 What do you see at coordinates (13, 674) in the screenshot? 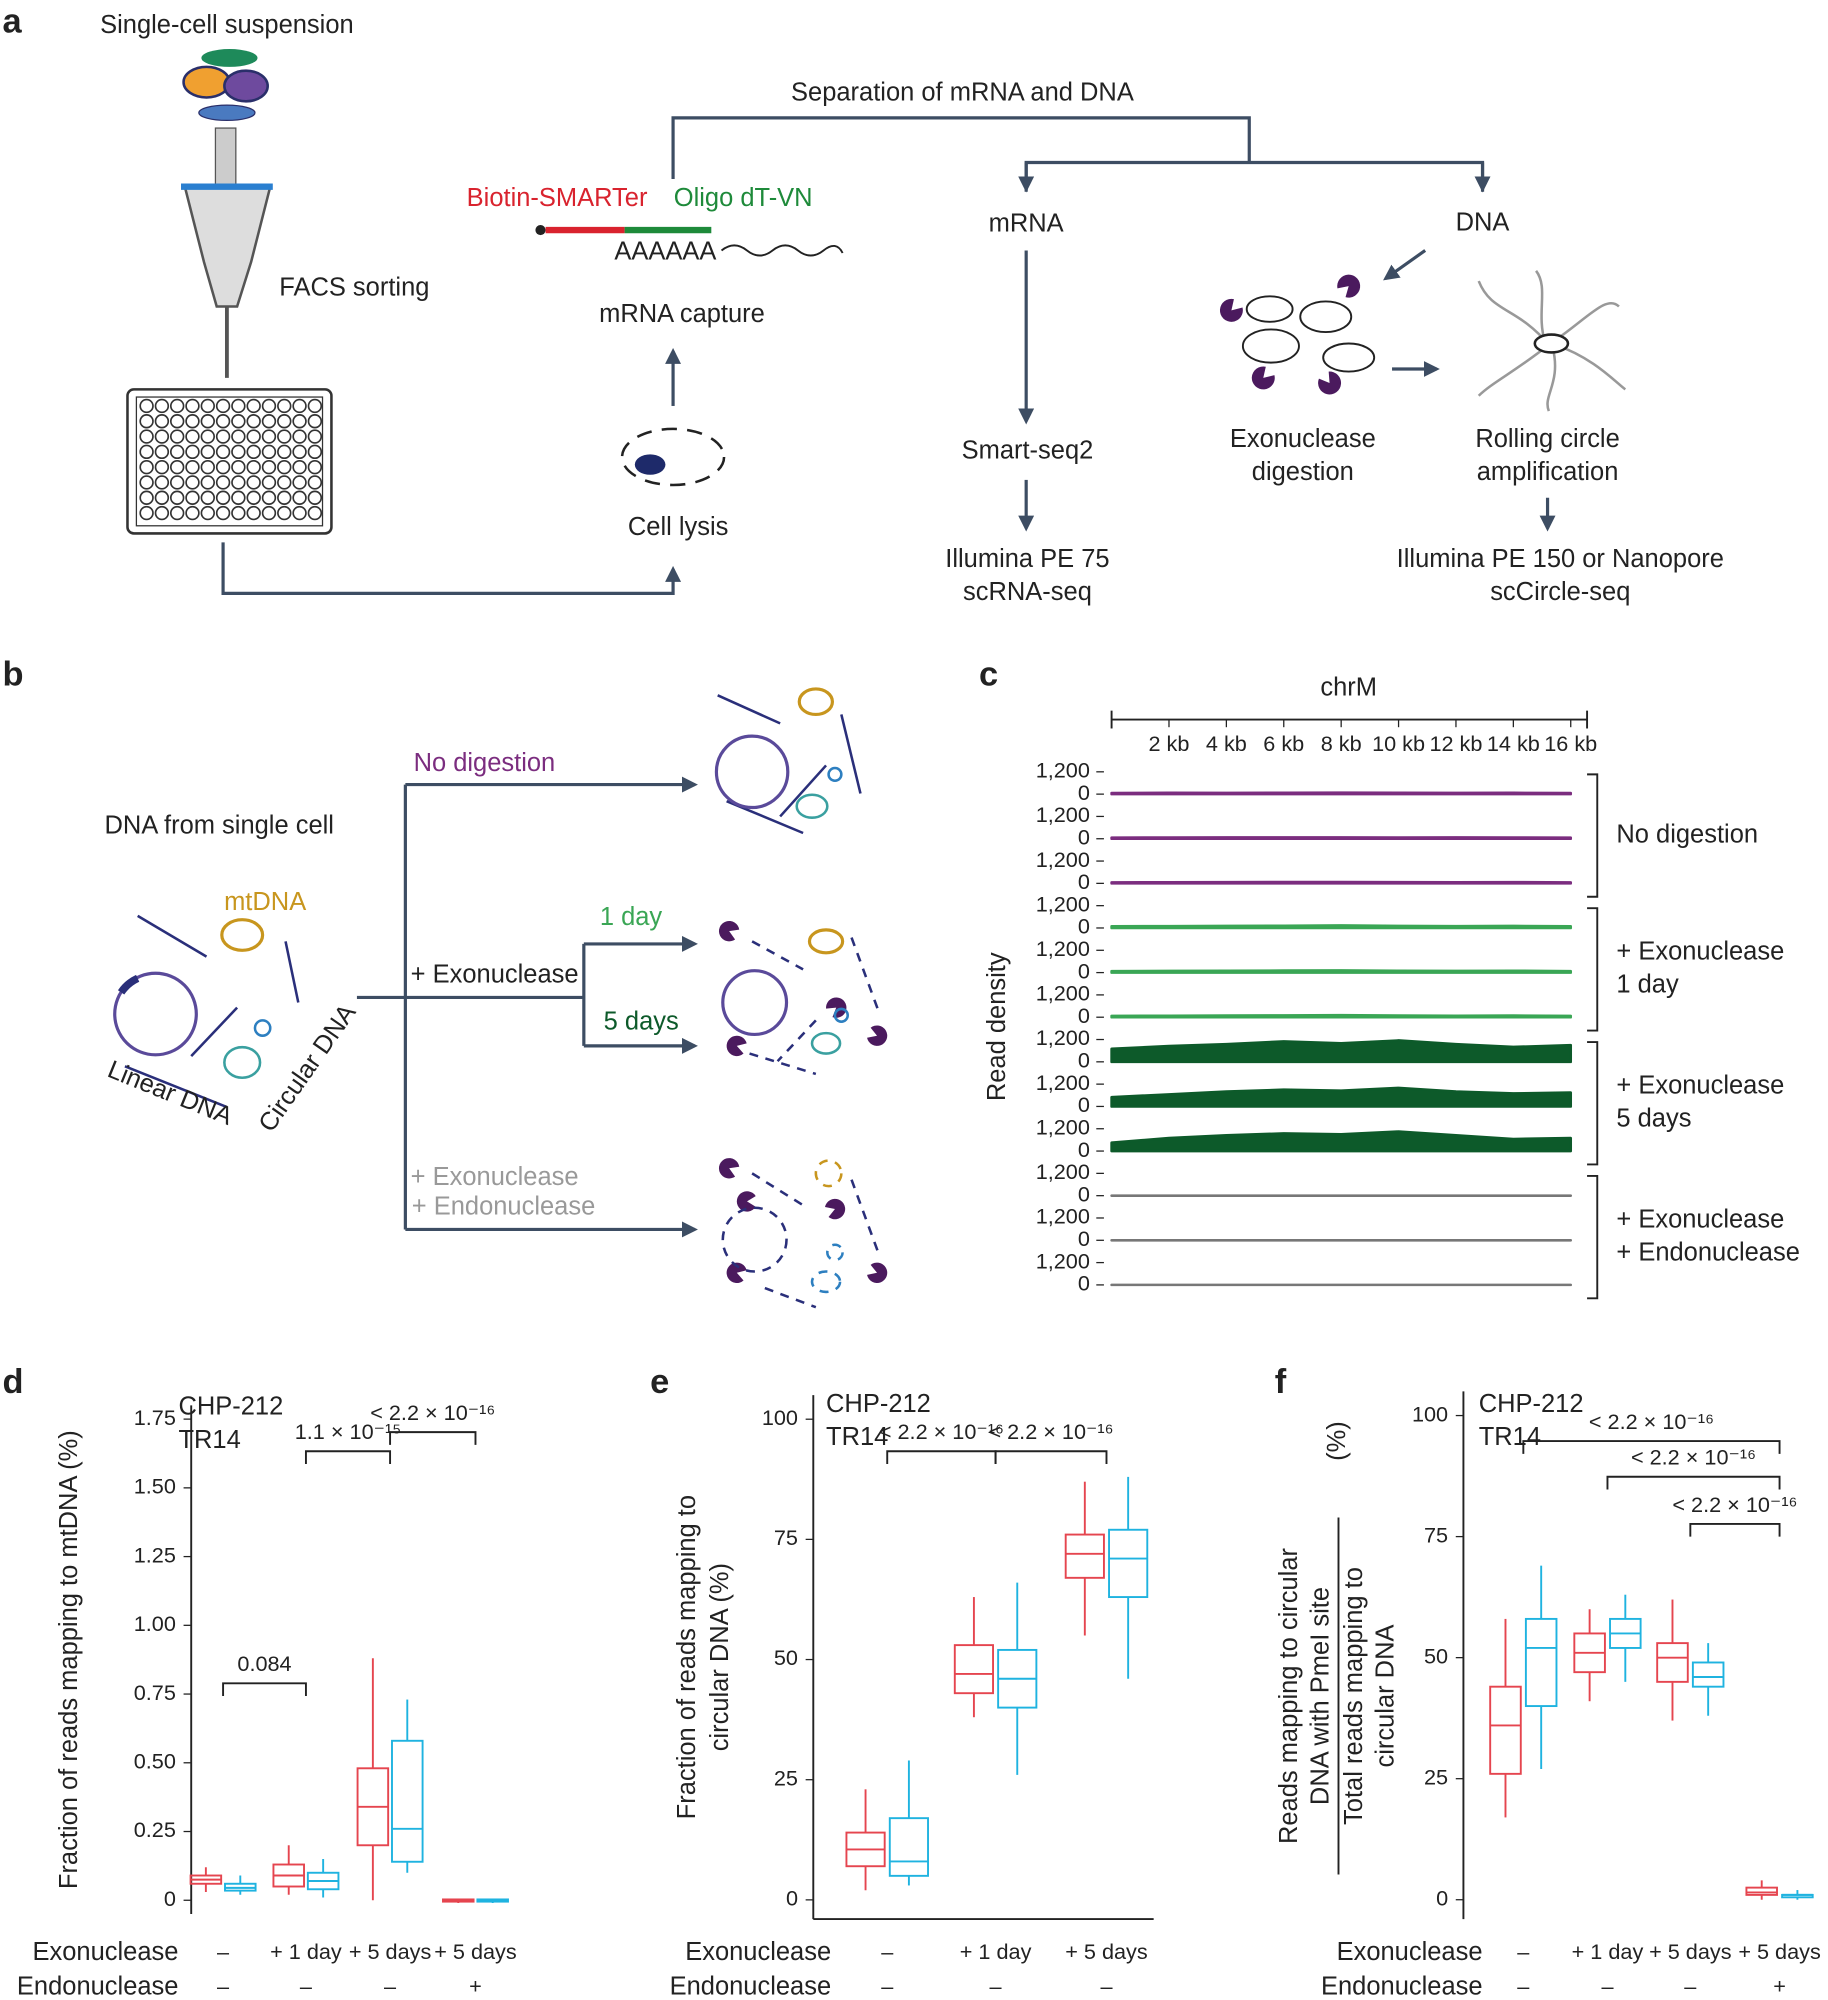
I see `panel-letter: b` at bounding box center [13, 674].